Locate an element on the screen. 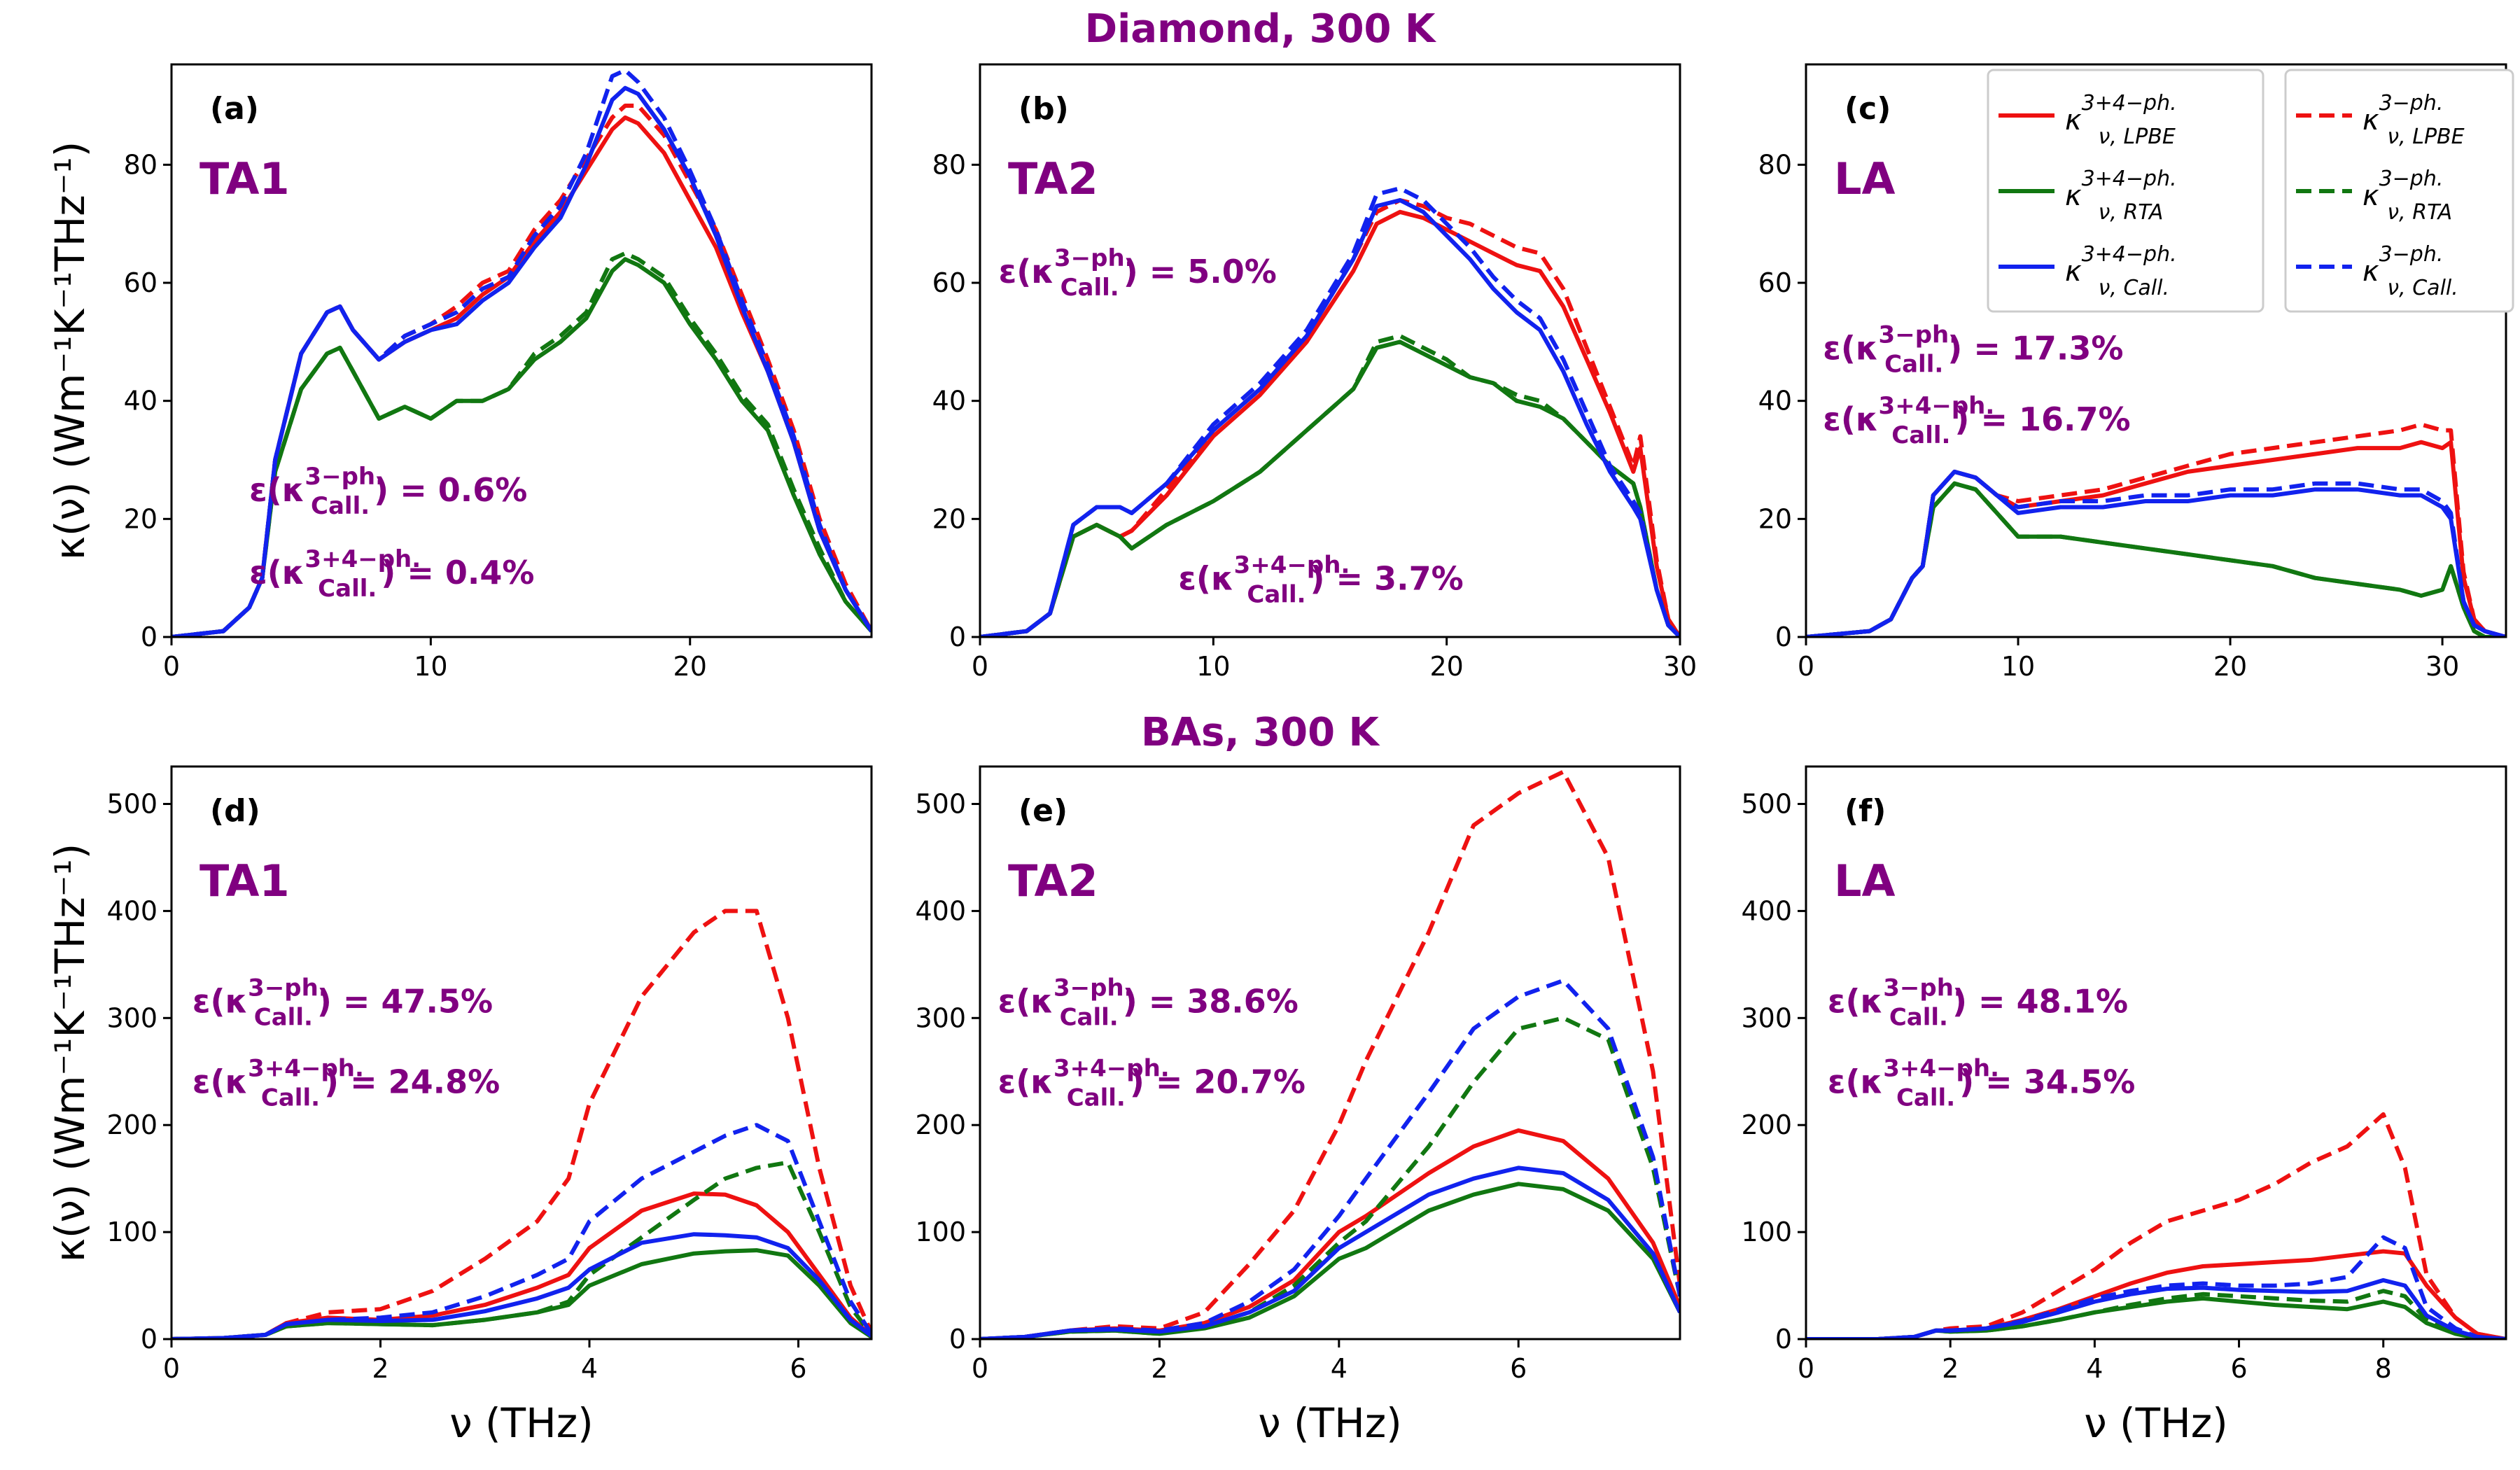 The height and width of the screenshot is (1470, 2520). svg-text:κ3+4−ph.ν, RTA: κ3+4−ph. ν, RTA is located at coordinates (2121, 196).